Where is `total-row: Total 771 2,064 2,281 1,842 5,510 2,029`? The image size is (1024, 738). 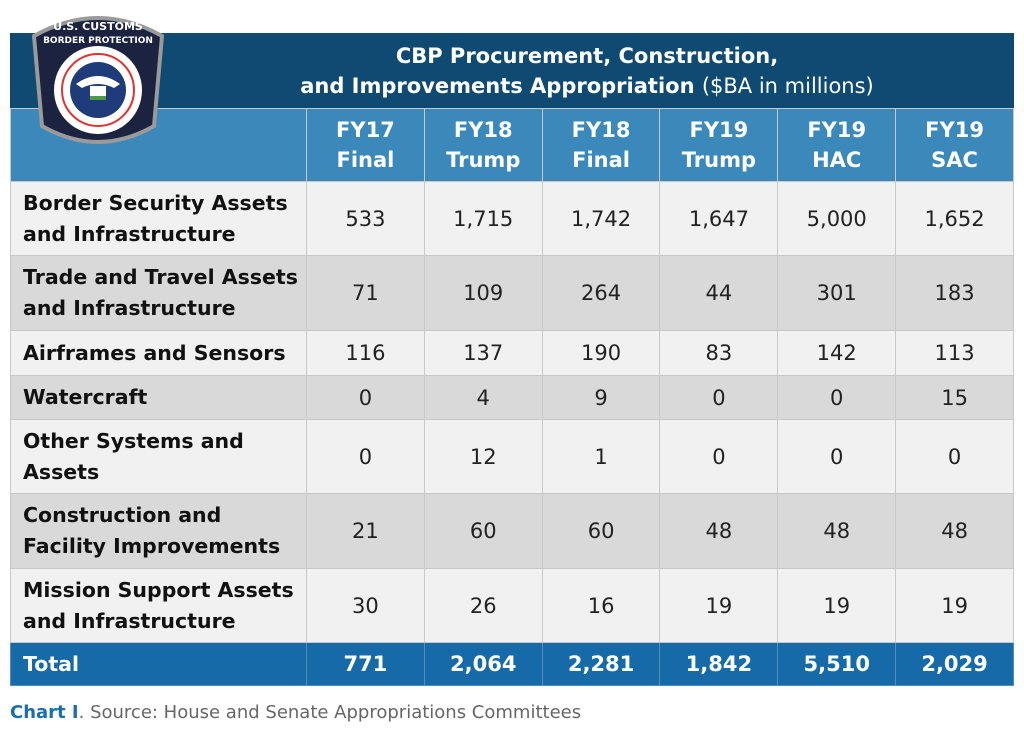 total-row: Total 771 2,064 2,281 1,842 5,510 2,029 is located at coordinates (512, 664).